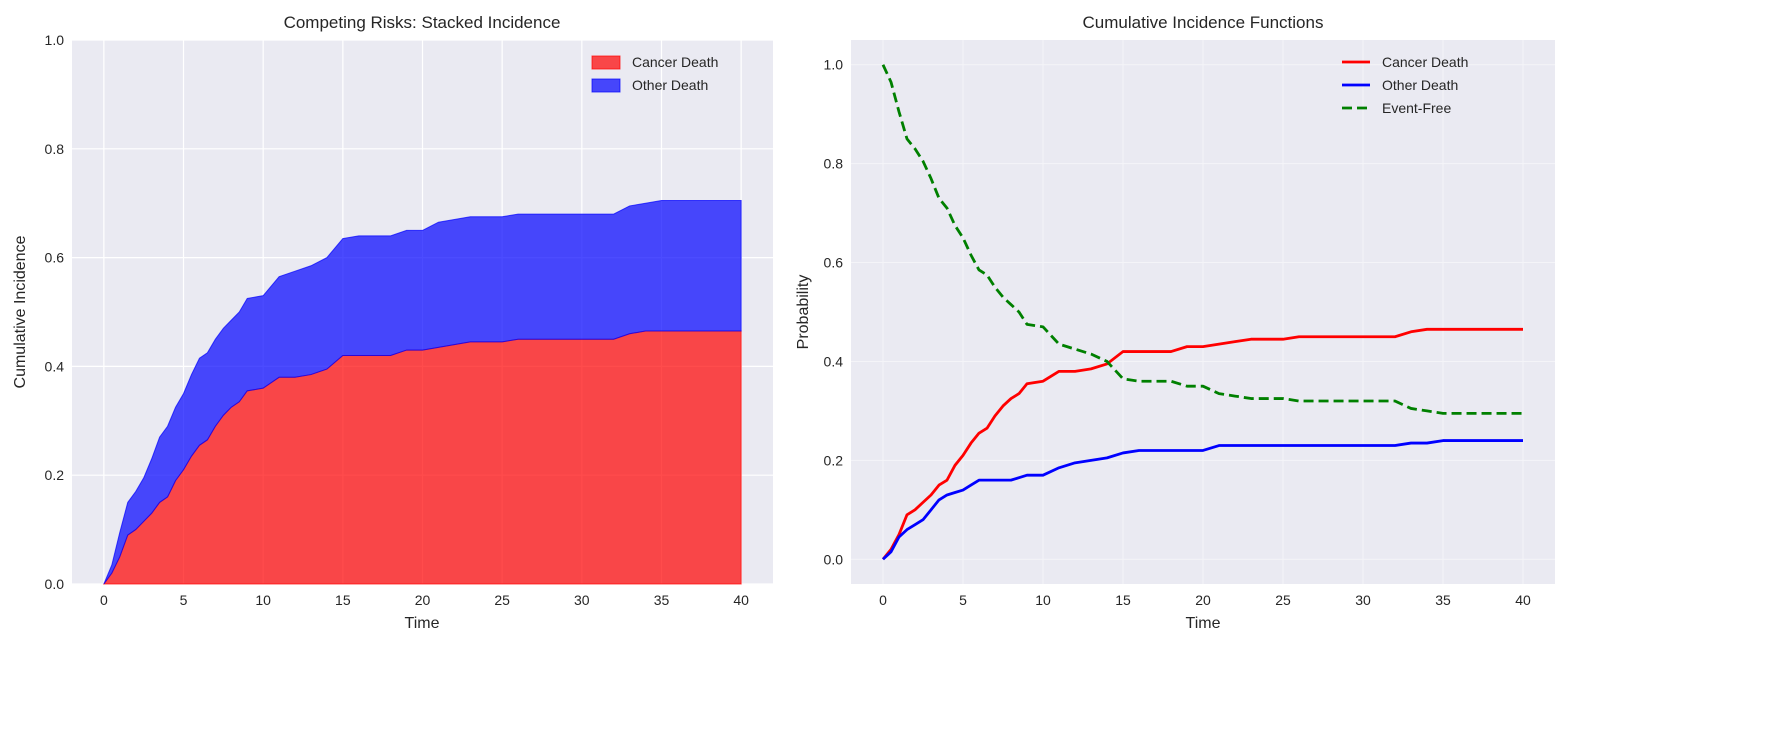 The image size is (1783, 739). What do you see at coordinates (422, 22) in the screenshot?
I see `chart-title: Competing Risks: Stacked Incidence` at bounding box center [422, 22].